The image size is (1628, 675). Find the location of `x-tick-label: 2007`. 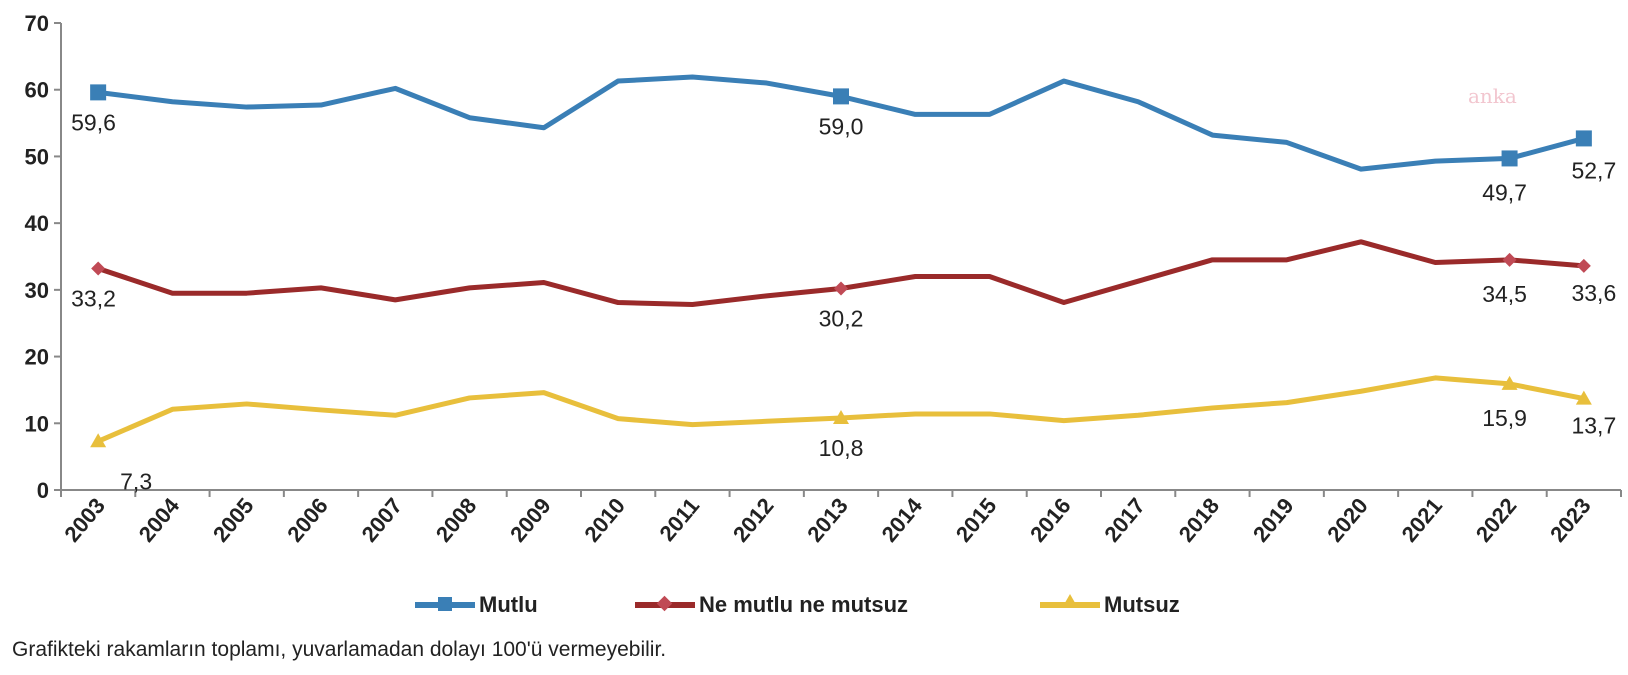

x-tick-label: 2007 is located at coordinates (381, 520).